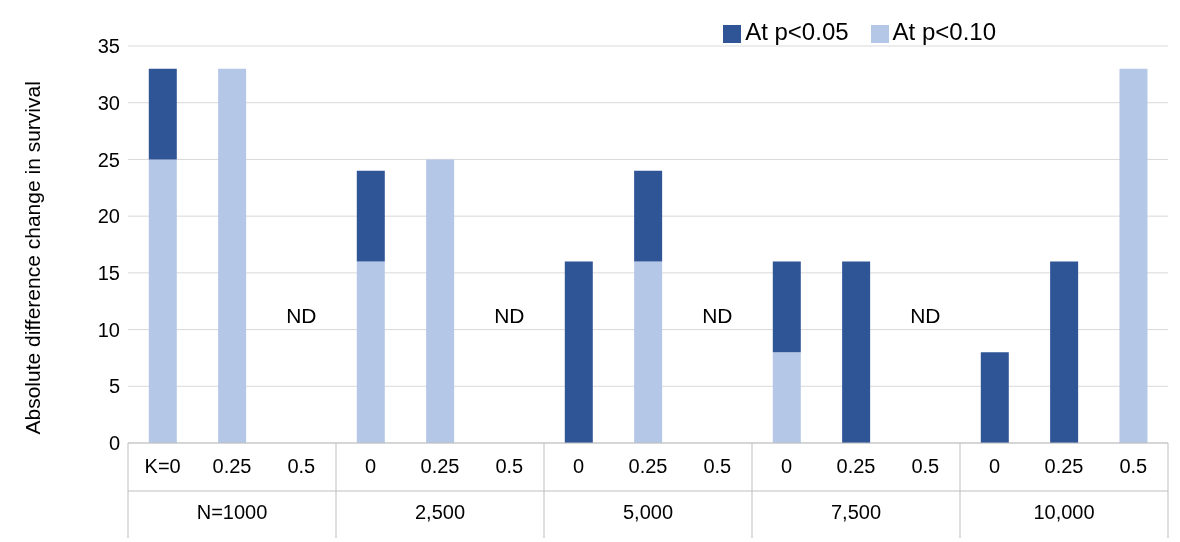 The image size is (1180, 542). What do you see at coordinates (944, 31) in the screenshot?
I see `legend-label: At p<0.10` at bounding box center [944, 31].